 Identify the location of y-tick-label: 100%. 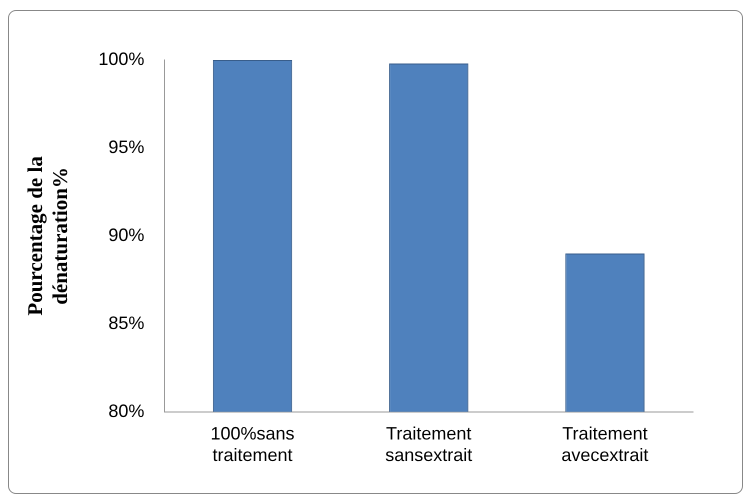
(121, 58).